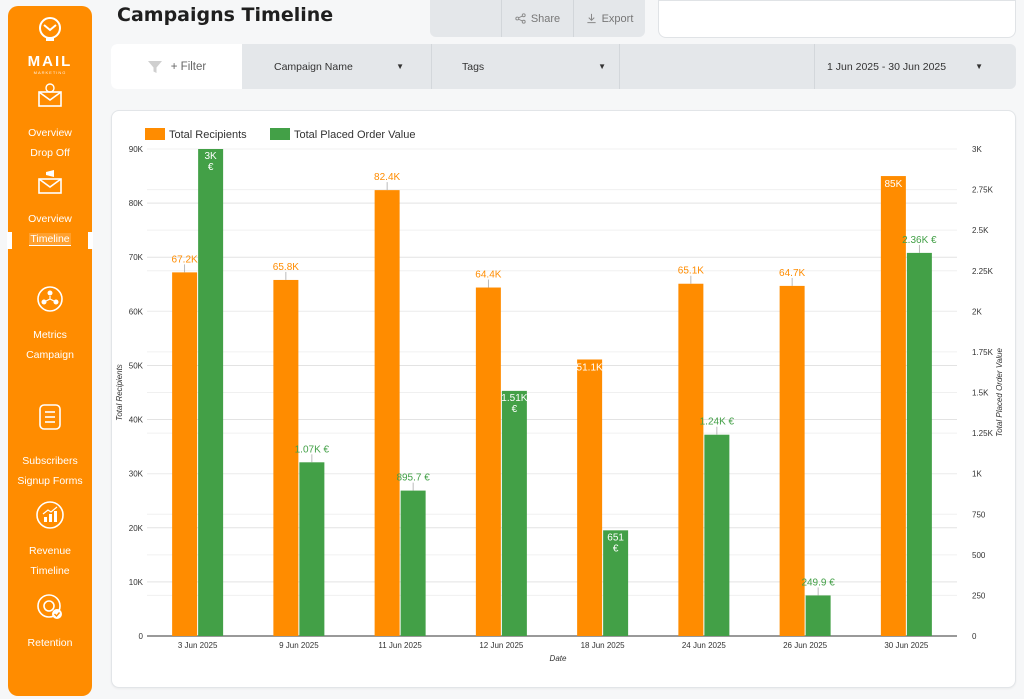 The width and height of the screenshot is (1024, 699). I want to click on nav-revenue-timeline: Revenue Timeline, so click(50, 540).